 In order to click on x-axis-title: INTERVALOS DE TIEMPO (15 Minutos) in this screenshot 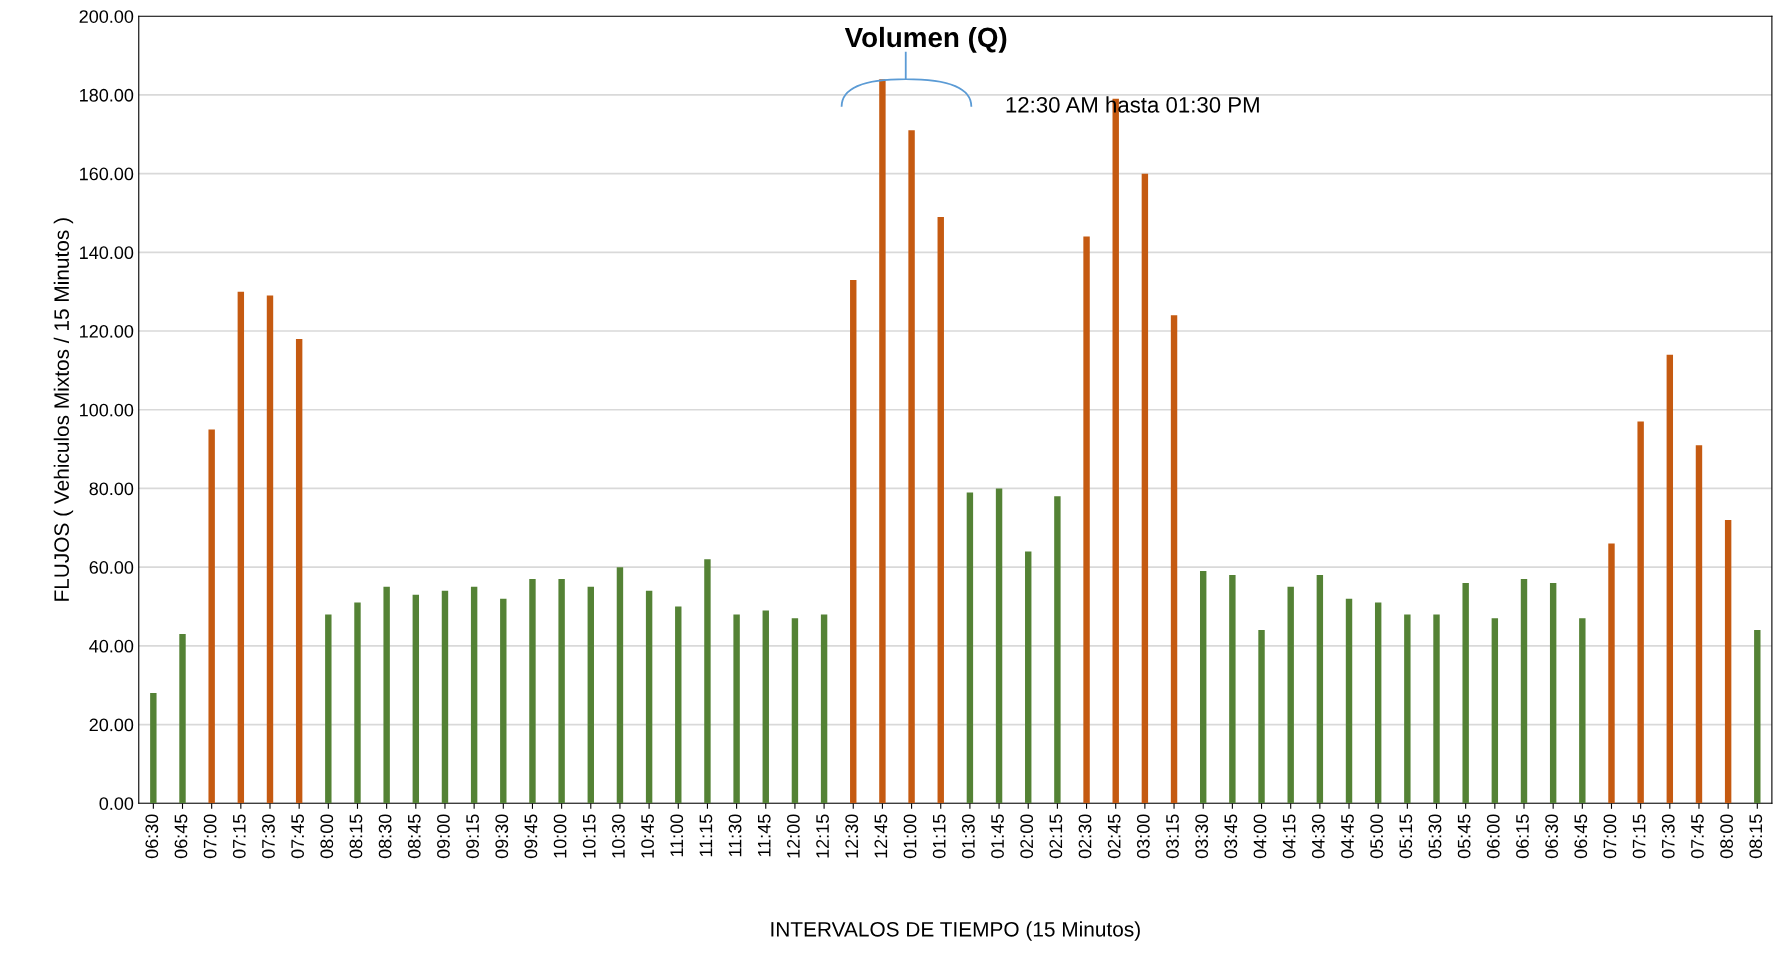, I will do `click(955, 931)`.